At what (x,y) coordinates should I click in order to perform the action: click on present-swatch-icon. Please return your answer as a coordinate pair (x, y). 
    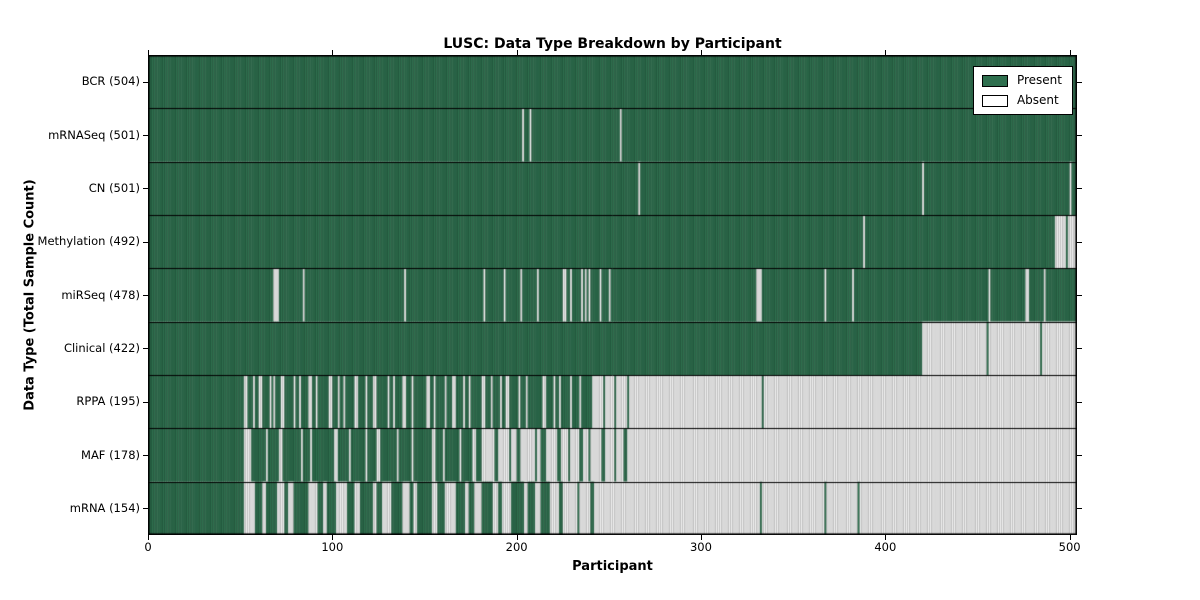
    Looking at the image, I should click on (994, 80).